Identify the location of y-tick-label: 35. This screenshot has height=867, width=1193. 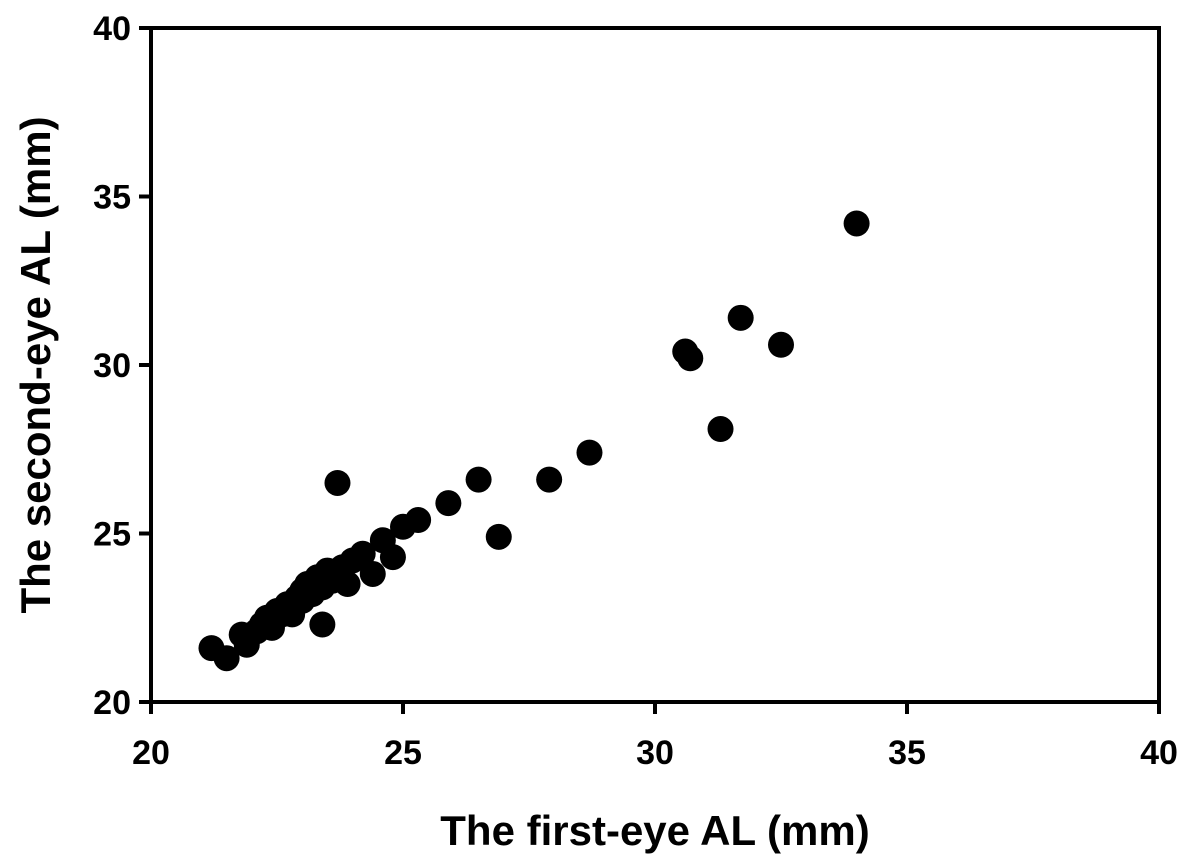
(112, 198).